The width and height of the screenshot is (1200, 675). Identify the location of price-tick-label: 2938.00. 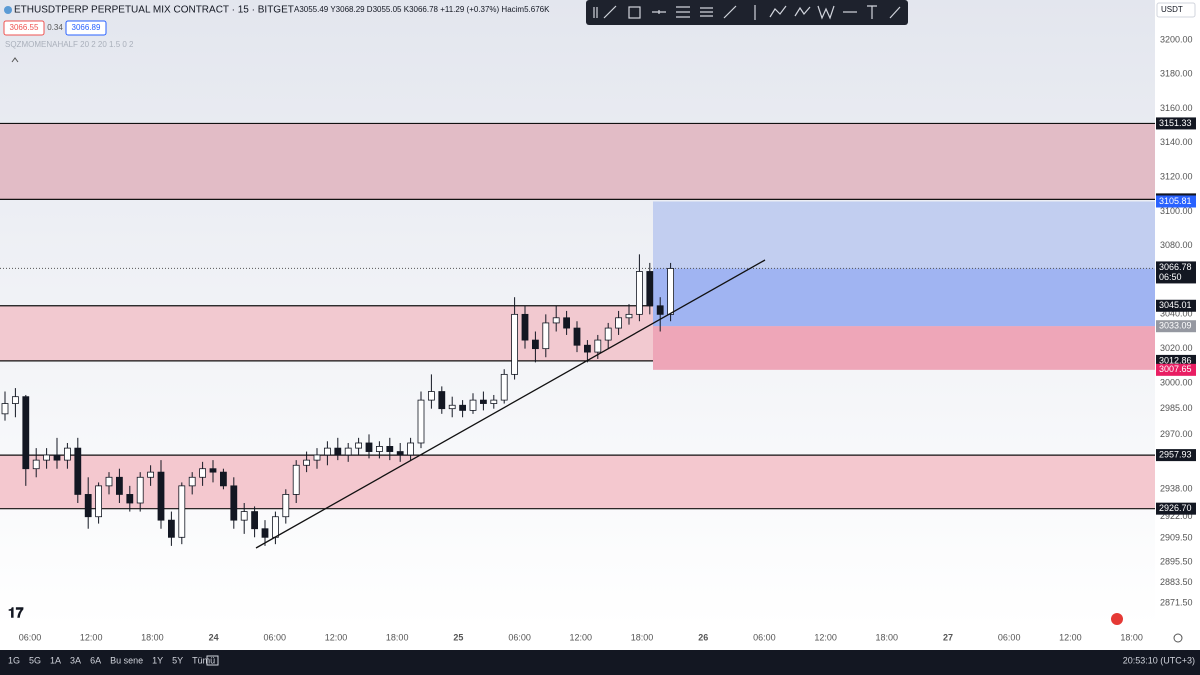
(1176, 489).